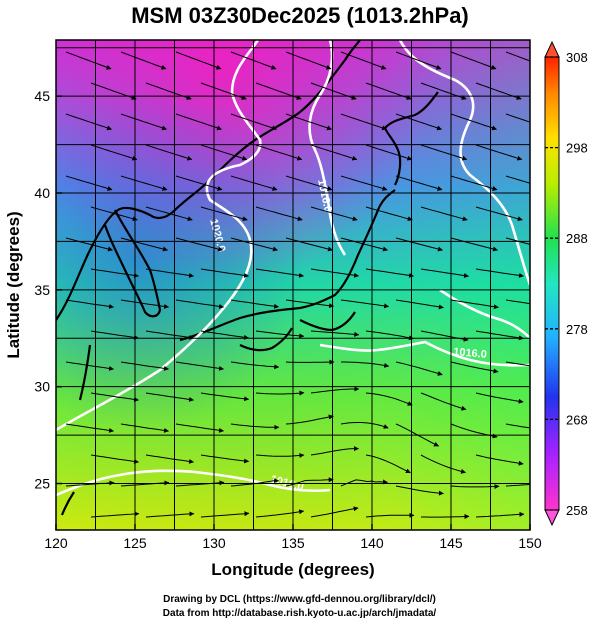 The width and height of the screenshot is (599, 625). Describe the element at coordinates (577, 329) in the screenshot. I see `colorbar-tick-label: 278` at that location.